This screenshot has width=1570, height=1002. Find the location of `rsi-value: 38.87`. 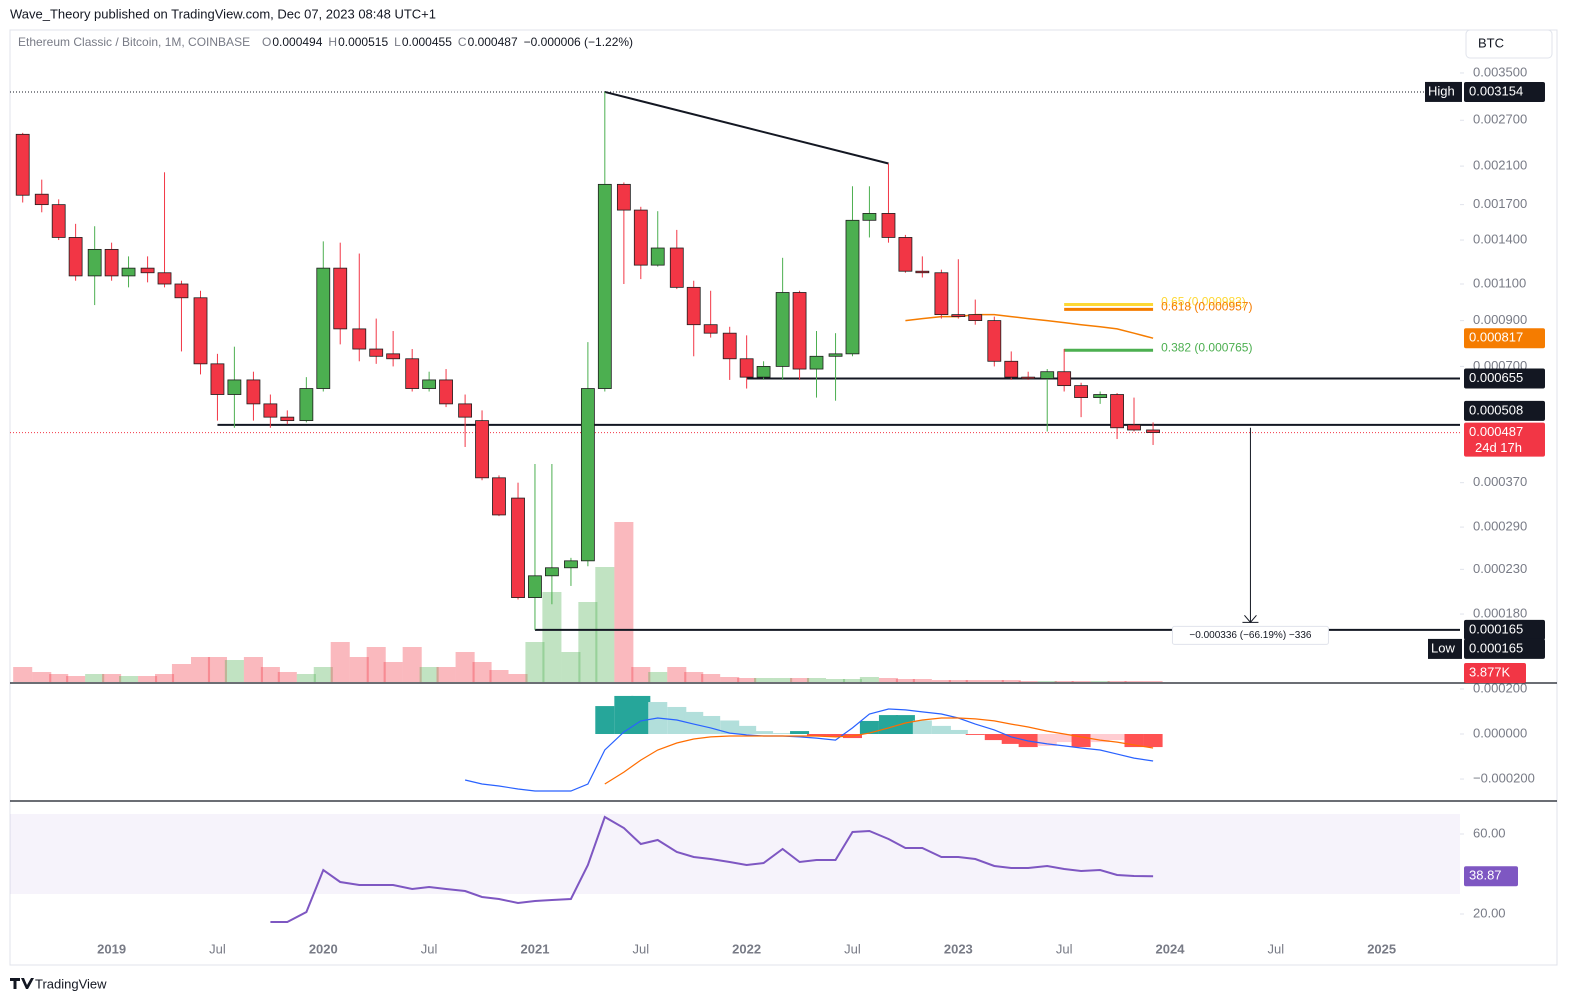

rsi-value: 38.87 is located at coordinates (1485, 875).